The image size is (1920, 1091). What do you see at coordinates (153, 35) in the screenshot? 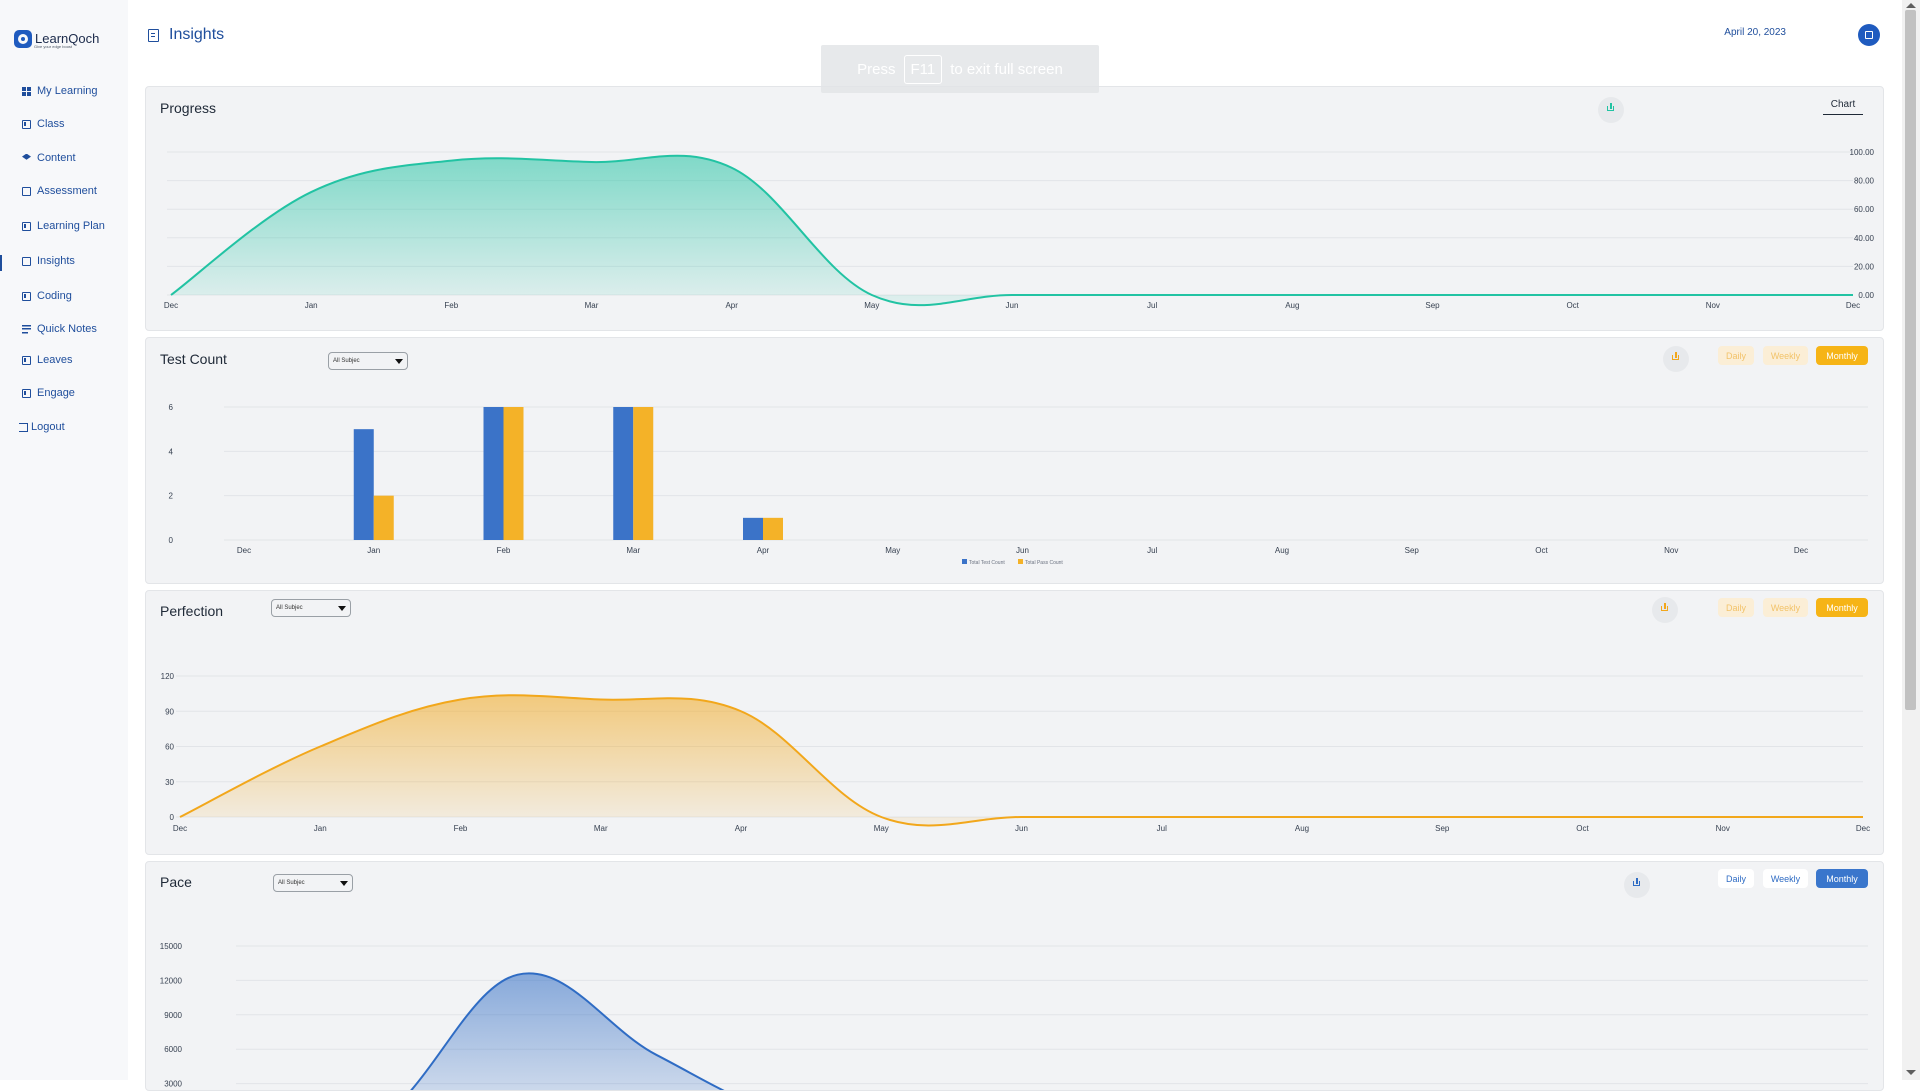
I see `report-icon` at bounding box center [153, 35].